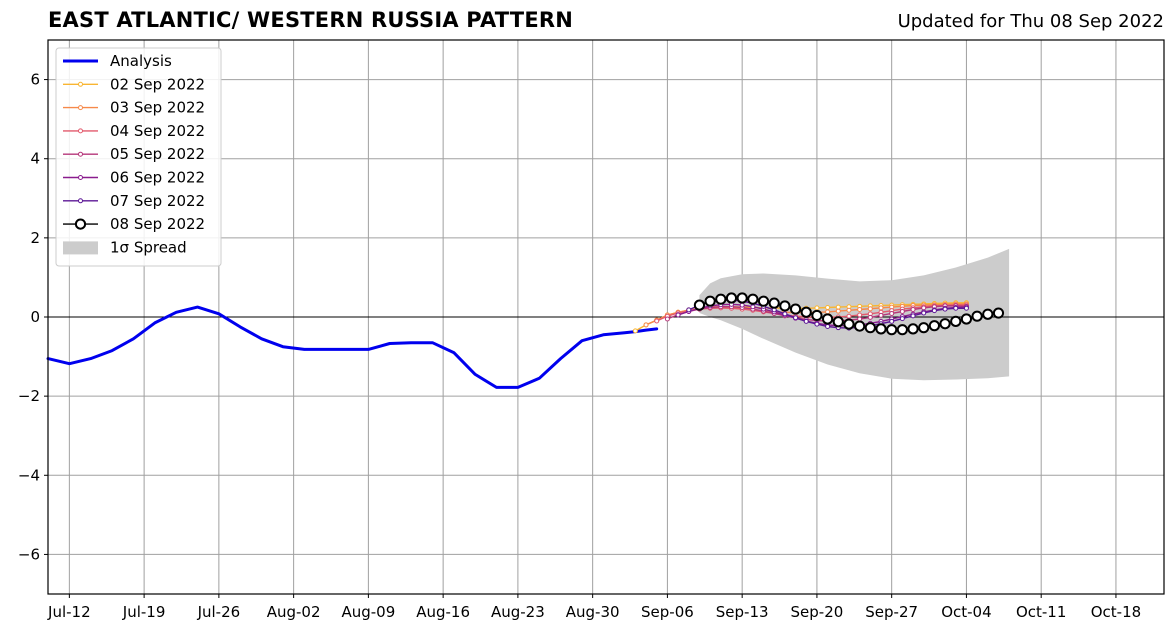 The width and height of the screenshot is (1176, 633). What do you see at coordinates (134, 108) in the screenshot?
I see `legend-item: 03 Sep 2022` at bounding box center [134, 108].